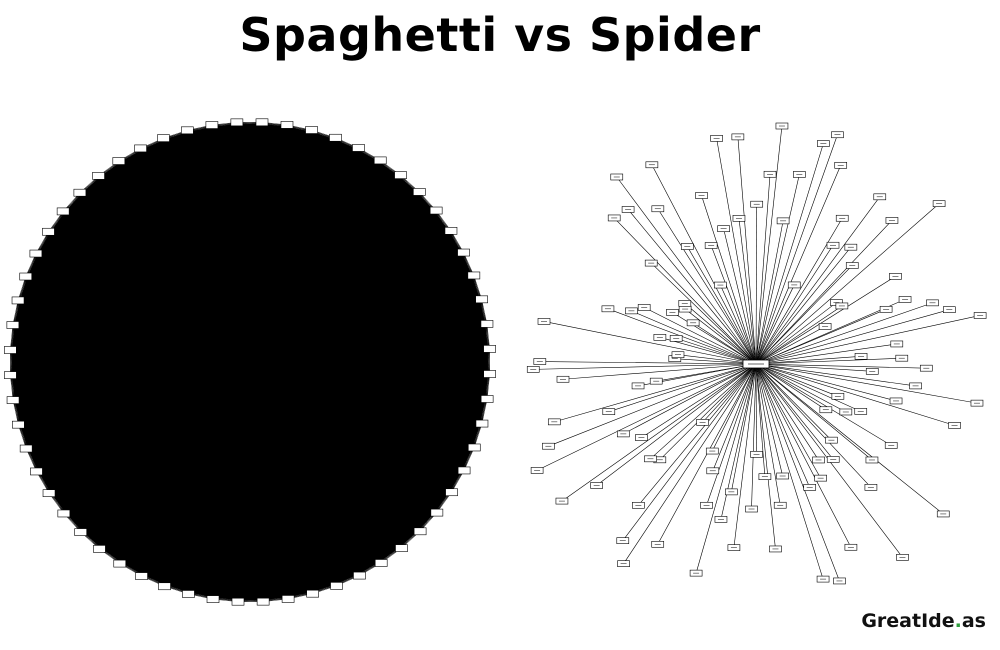  Describe the element at coordinates (923, 621) in the screenshot. I see `brand-watermark: GreatIde.as` at that location.